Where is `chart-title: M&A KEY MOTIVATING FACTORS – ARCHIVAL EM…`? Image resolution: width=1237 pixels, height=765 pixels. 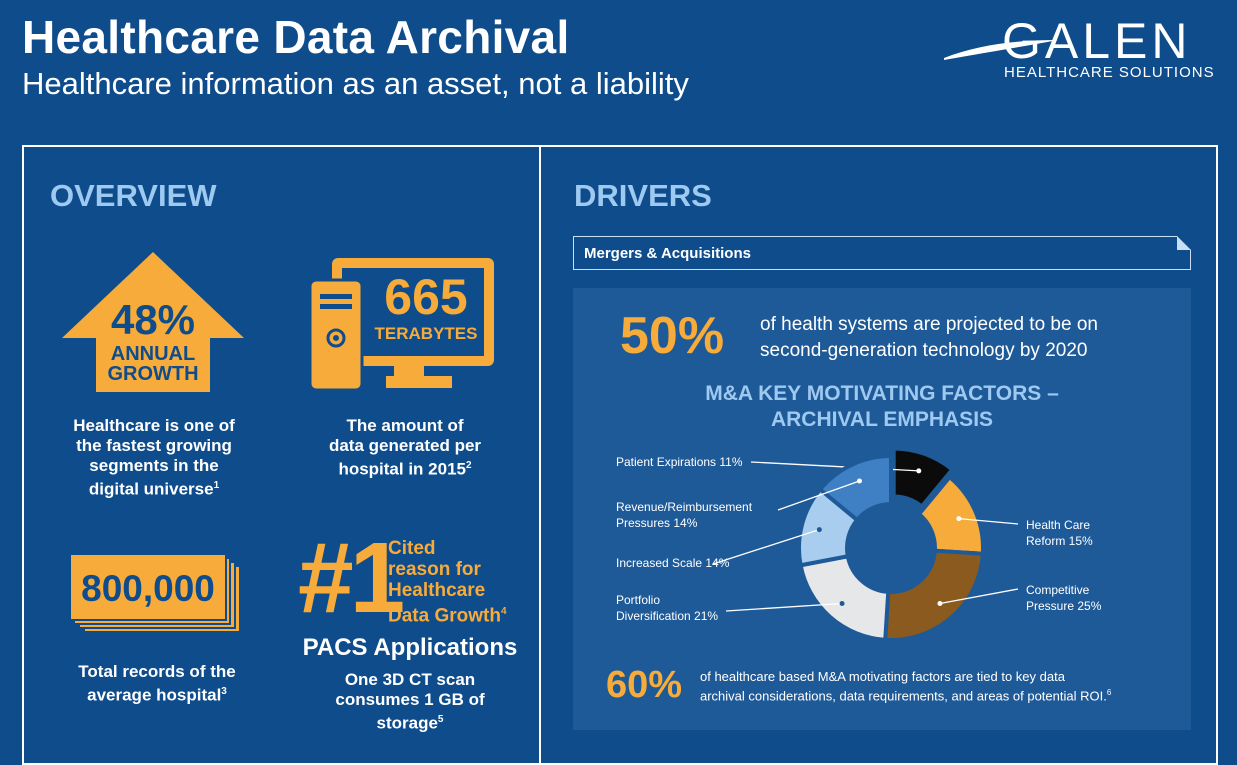 chart-title: M&A KEY MOTIVATING FACTORS – ARCHIVAL EM… is located at coordinates (882, 406).